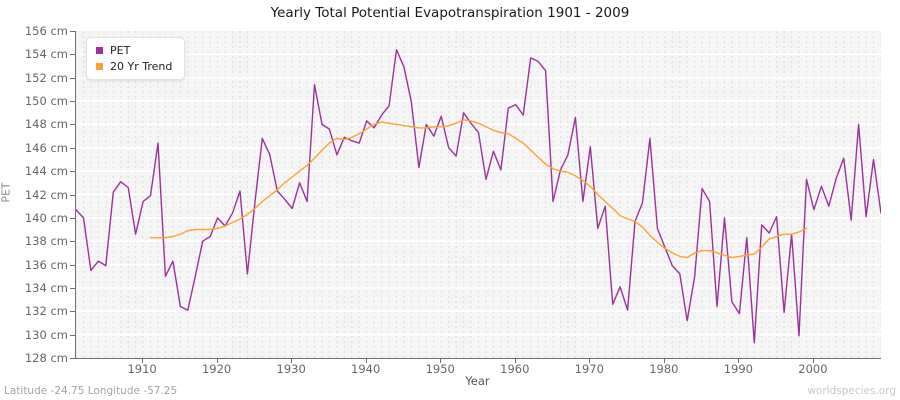 Image resolution: width=900 pixels, height=400 pixels. Describe the element at coordinates (664, 369) in the screenshot. I see `x-tick-label: 1980` at that location.